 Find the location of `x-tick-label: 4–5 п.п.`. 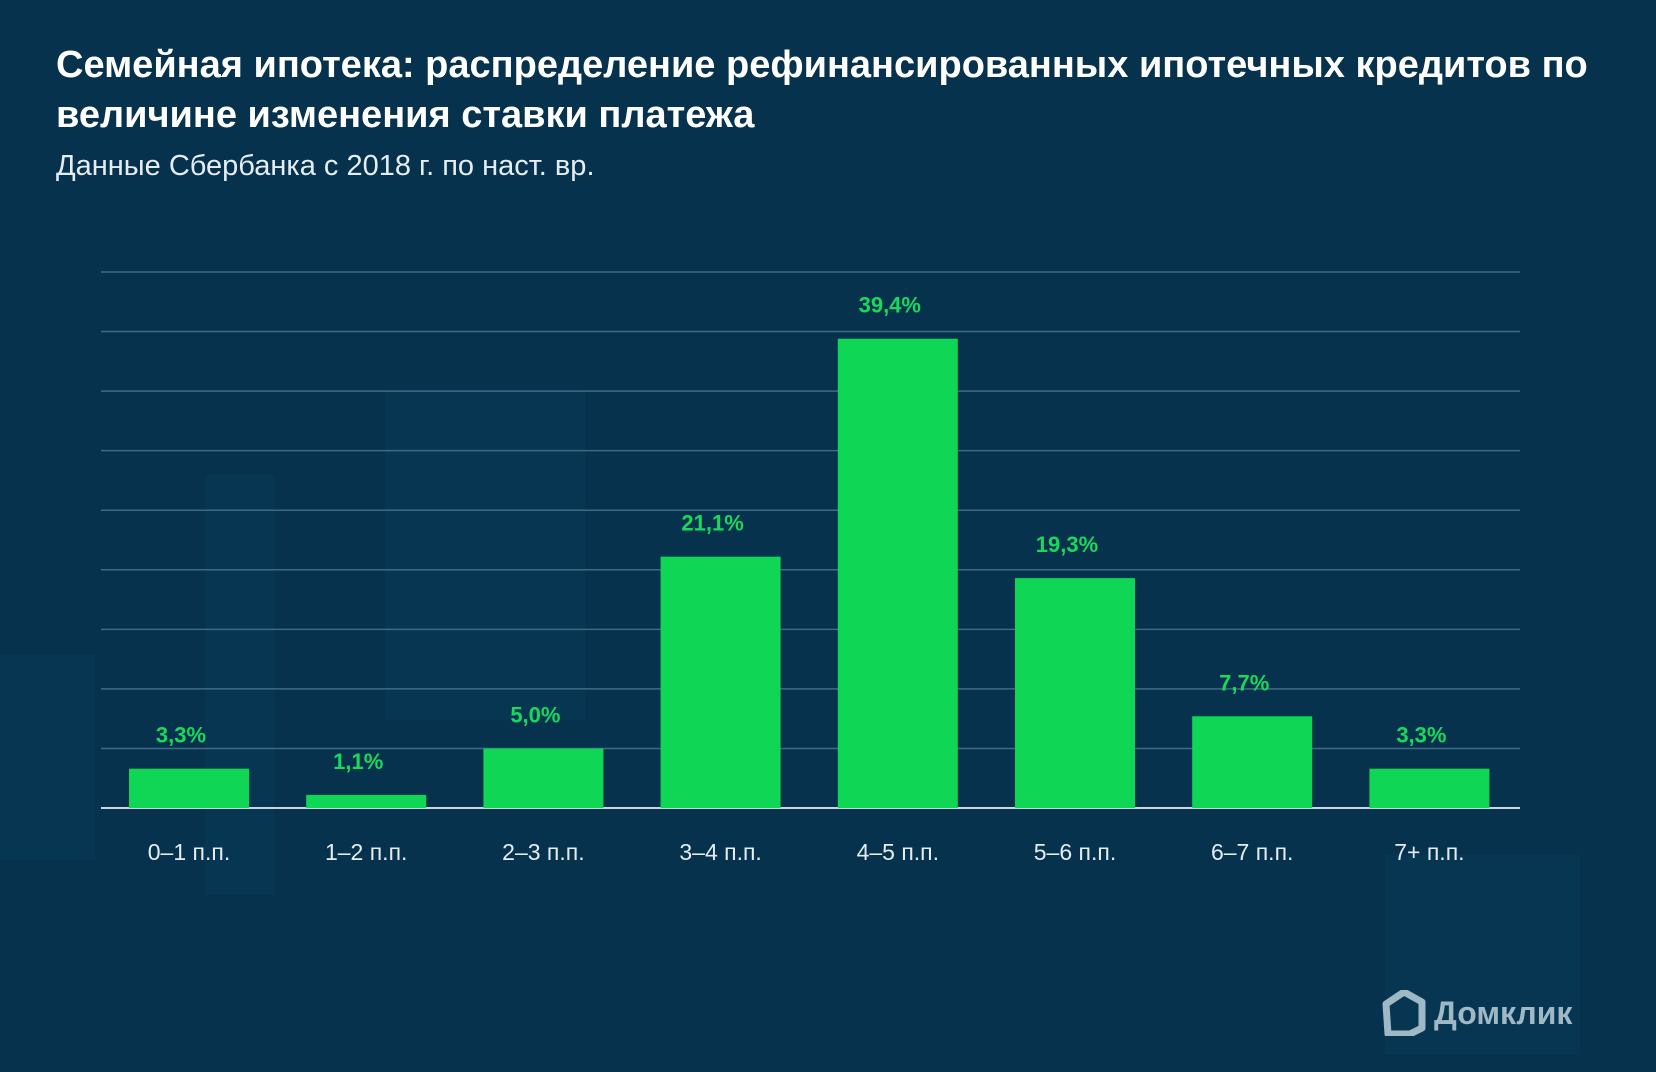

x-tick-label: 4–5 п.п. is located at coordinates (898, 852).